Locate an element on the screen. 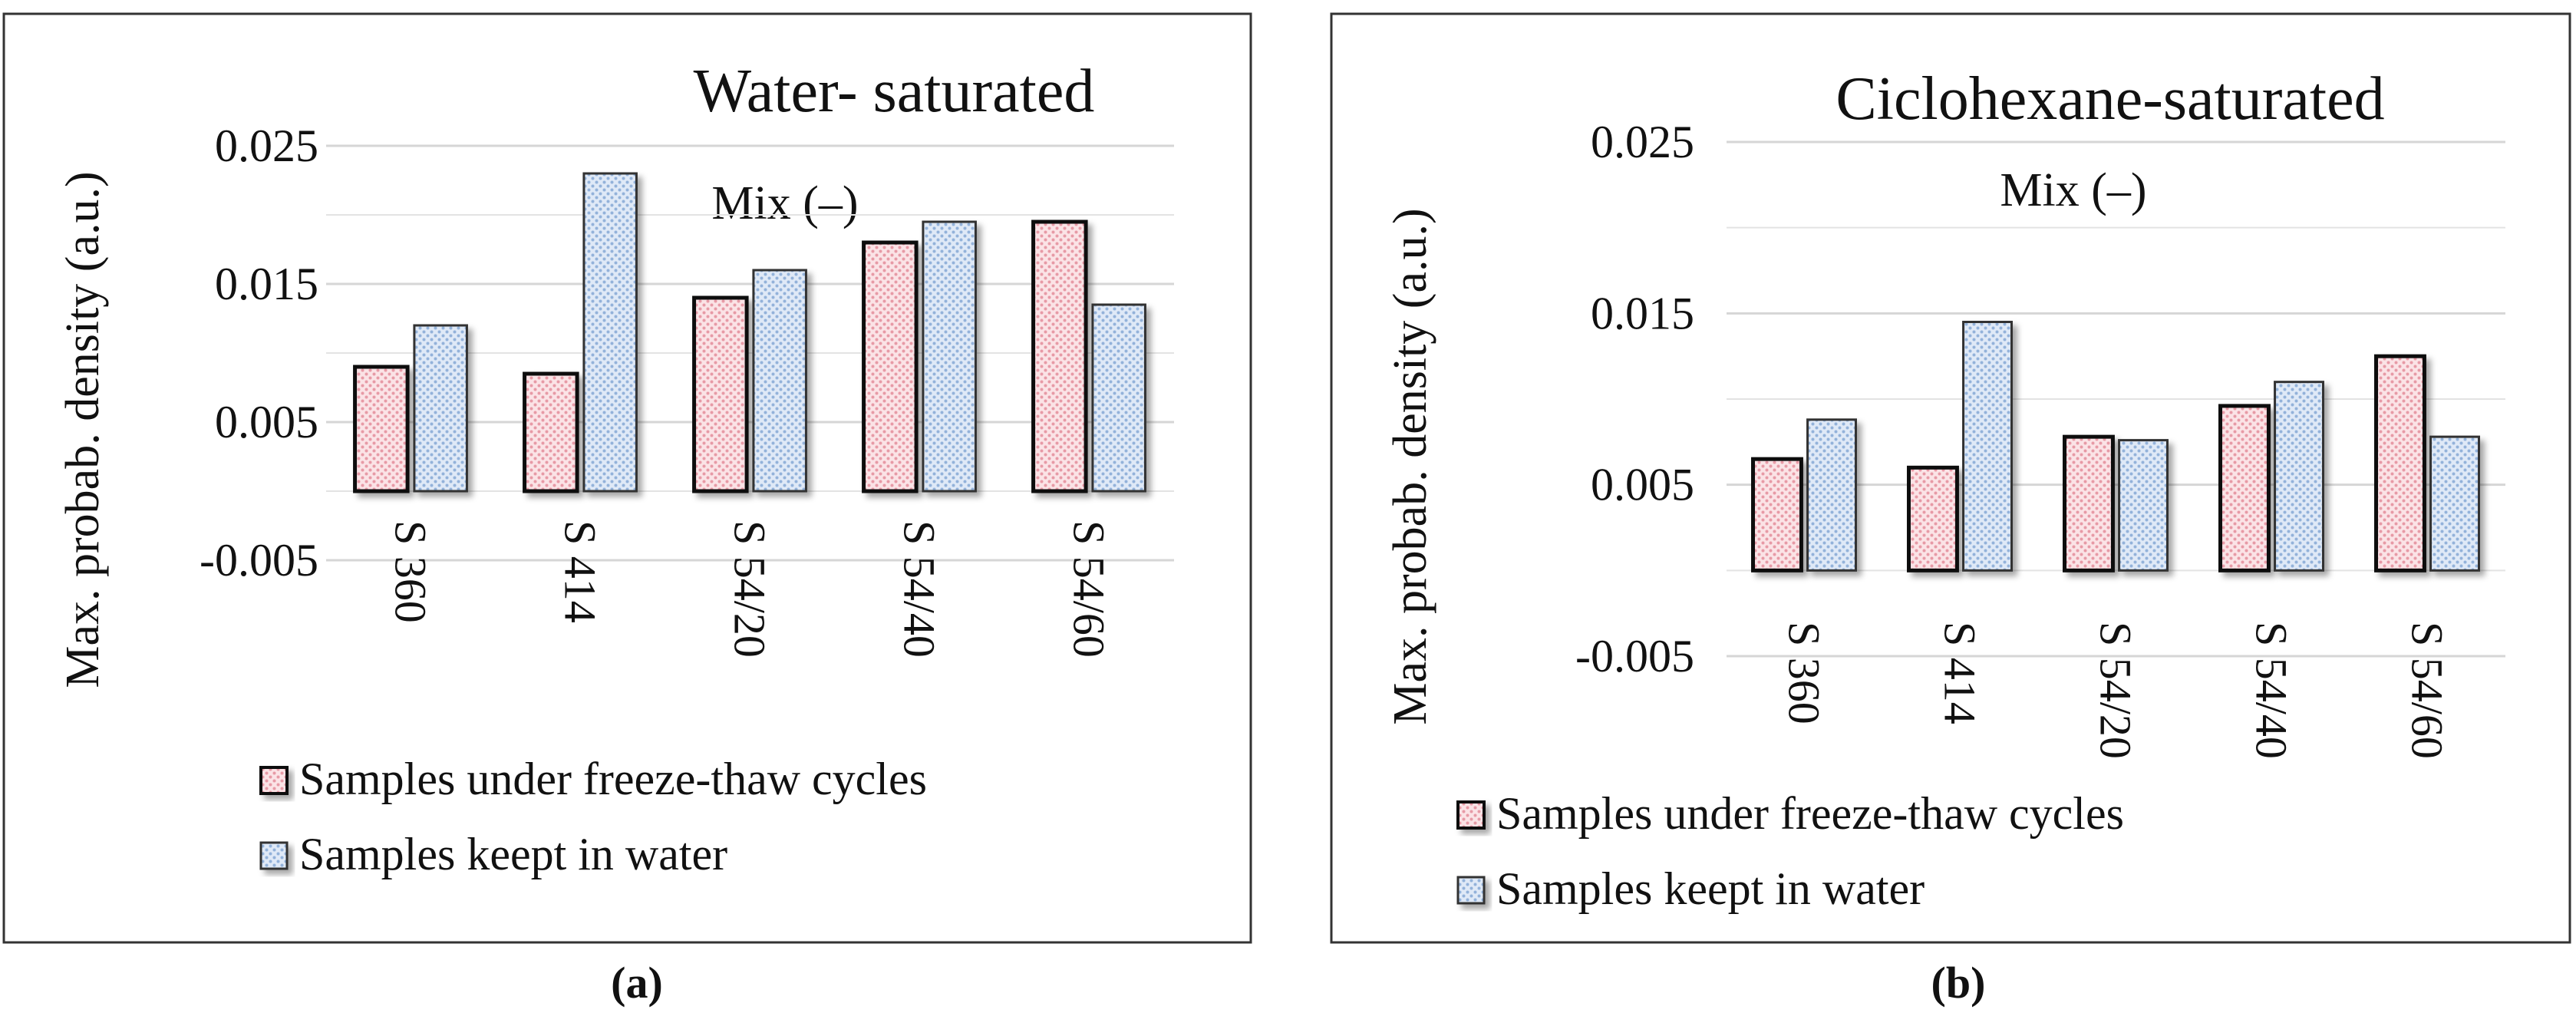 Image resolution: width=2576 pixels, height=1013 pixels. chart-title-b: Ciclohexane-saturated is located at coordinates (2110, 99).